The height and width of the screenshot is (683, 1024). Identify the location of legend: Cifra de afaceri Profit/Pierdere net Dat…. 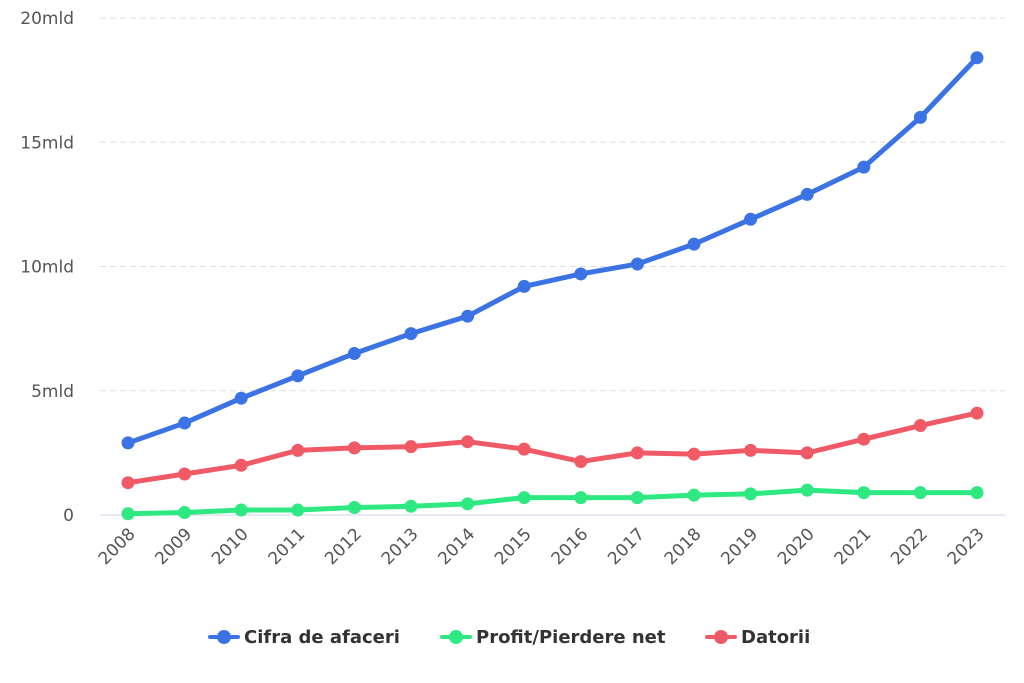
(509, 637).